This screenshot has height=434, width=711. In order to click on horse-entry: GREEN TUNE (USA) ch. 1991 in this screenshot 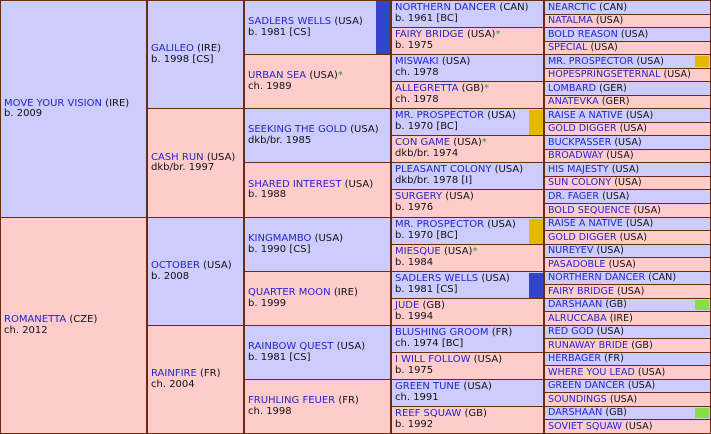, I will do `click(442, 391)`.